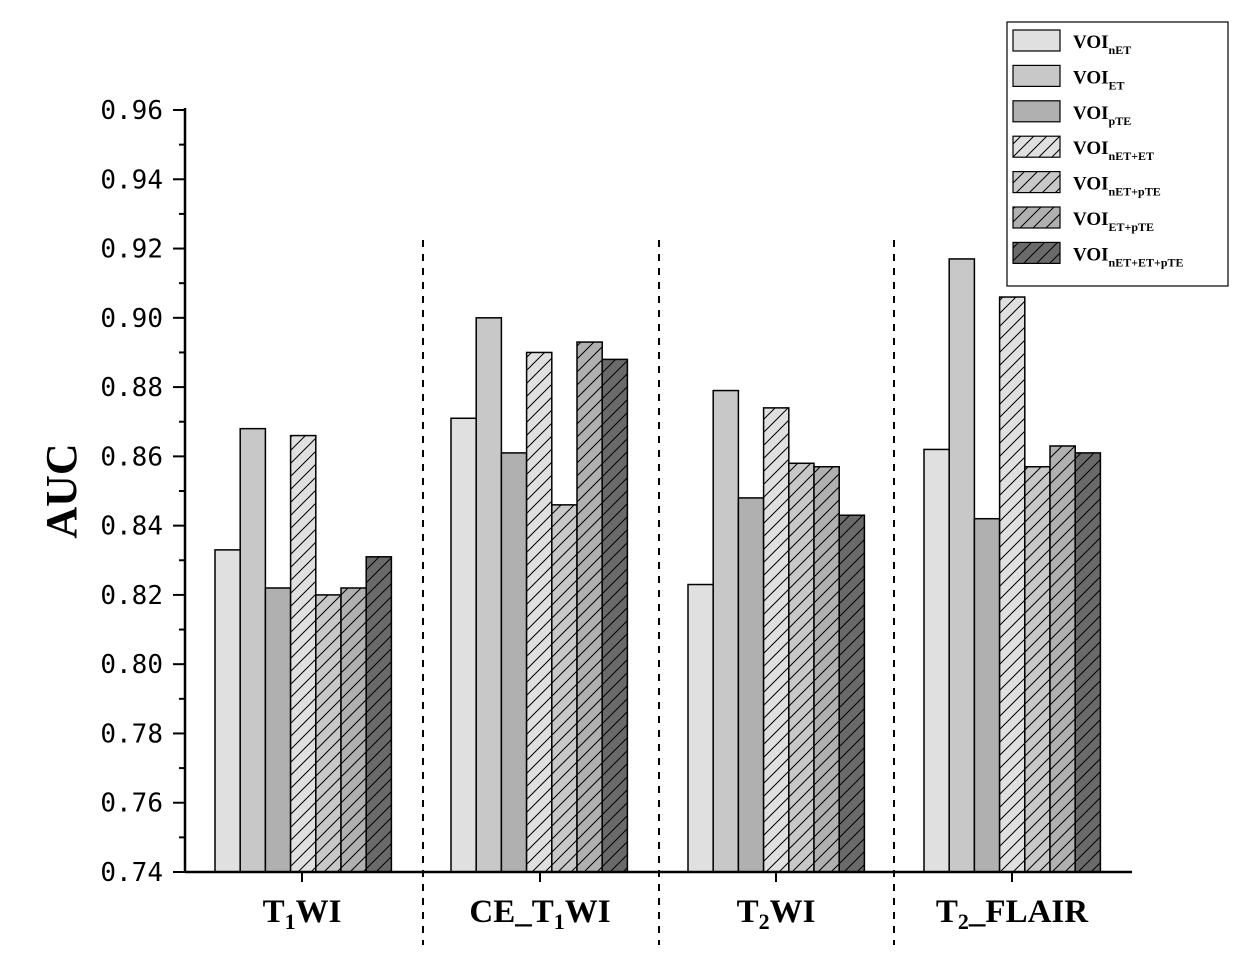  I want to click on bar-nET-ET-pTE-cat2, so click(852, 693).